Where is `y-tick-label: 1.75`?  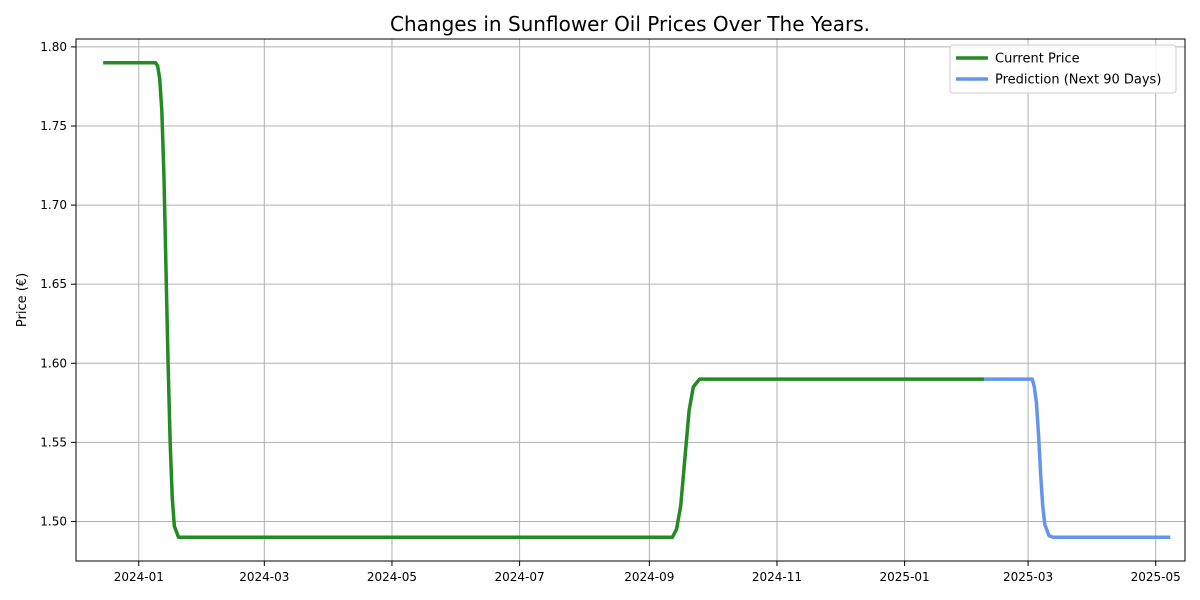 y-tick-label: 1.75 is located at coordinates (53, 126).